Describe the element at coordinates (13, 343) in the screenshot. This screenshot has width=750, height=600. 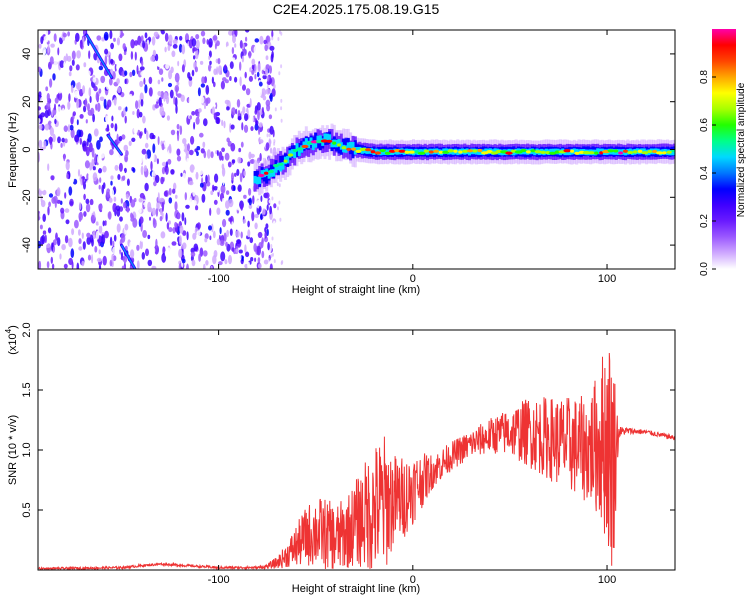
I see `snr-exponent-base: (x10` at that location.